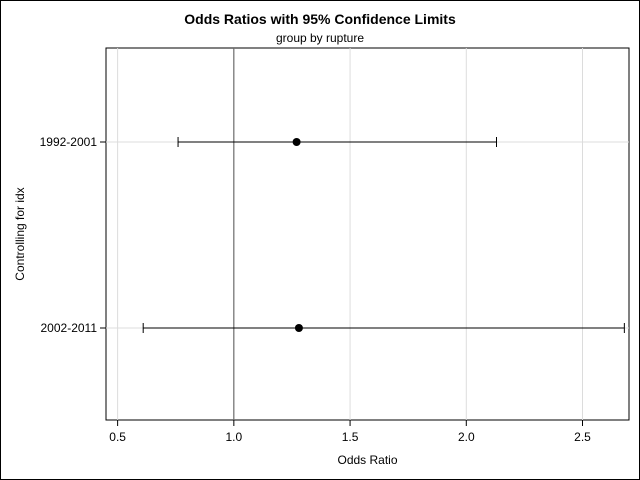 The image size is (640, 480). What do you see at coordinates (117, 437) in the screenshot?
I see `x-tick-label: 0.5` at bounding box center [117, 437].